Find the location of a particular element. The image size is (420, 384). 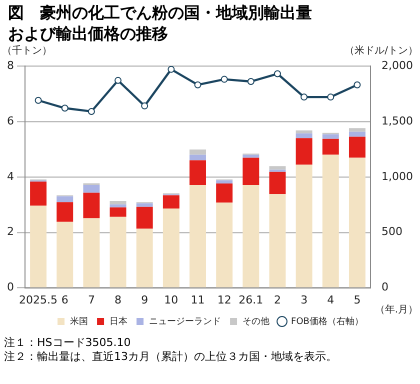

y-tick-label: 2 is located at coordinates (10, 231).